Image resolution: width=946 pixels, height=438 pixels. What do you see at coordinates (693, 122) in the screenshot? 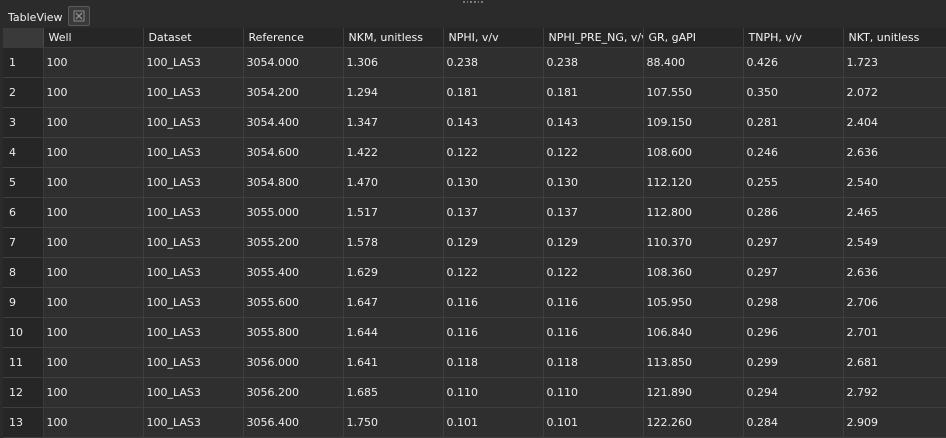
I see `table-cell: 109.150` at bounding box center [693, 122].